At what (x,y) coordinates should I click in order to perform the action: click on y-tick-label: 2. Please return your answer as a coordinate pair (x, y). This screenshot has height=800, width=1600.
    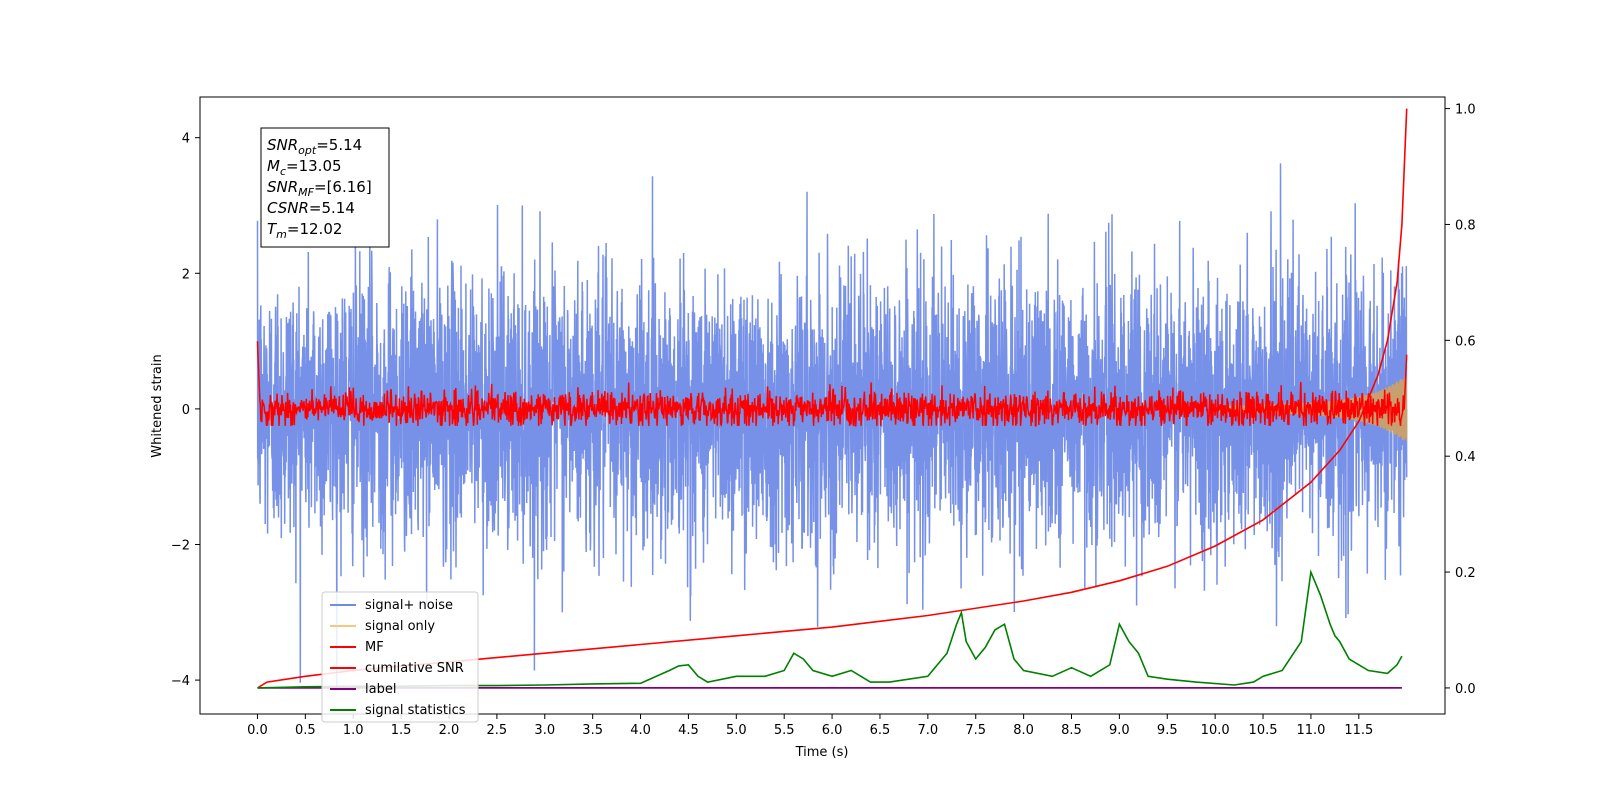
    Looking at the image, I should click on (186, 274).